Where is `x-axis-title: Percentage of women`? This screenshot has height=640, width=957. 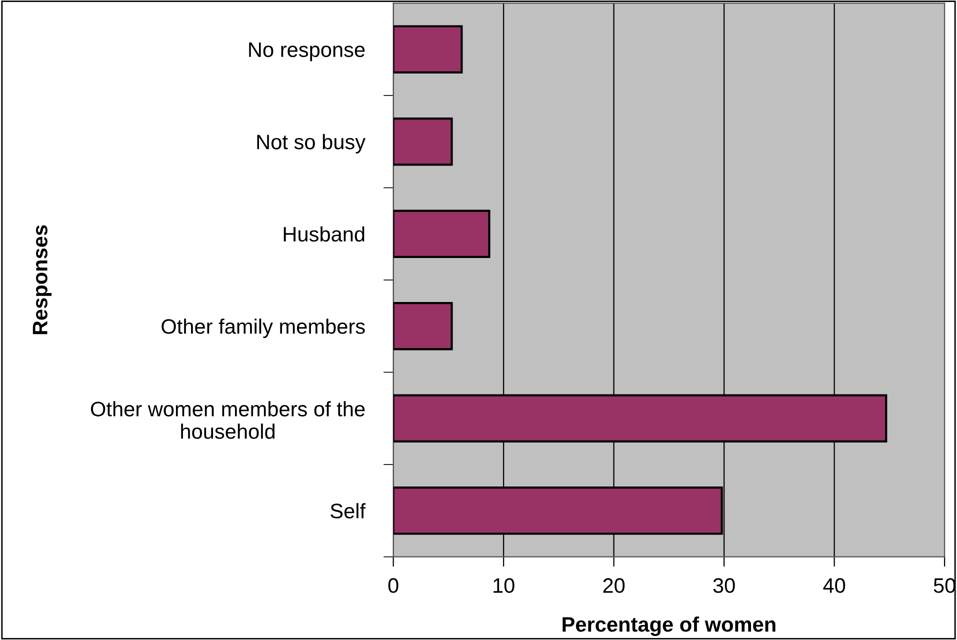
x-axis-title: Percentage of women is located at coordinates (669, 626).